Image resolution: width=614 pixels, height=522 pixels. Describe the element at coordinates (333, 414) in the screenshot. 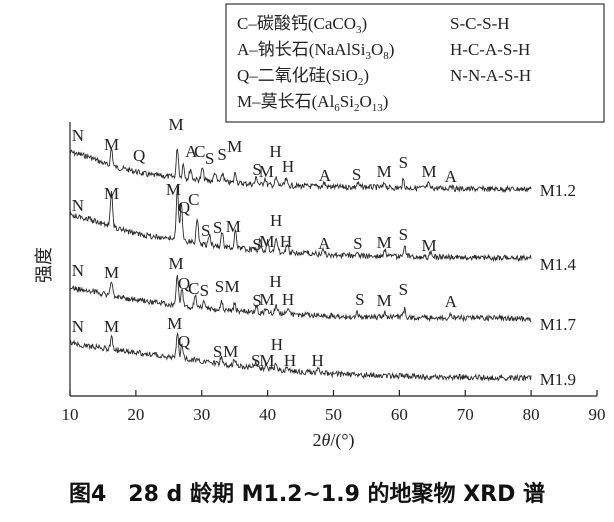

I see `x-tick-label: 50` at that location.